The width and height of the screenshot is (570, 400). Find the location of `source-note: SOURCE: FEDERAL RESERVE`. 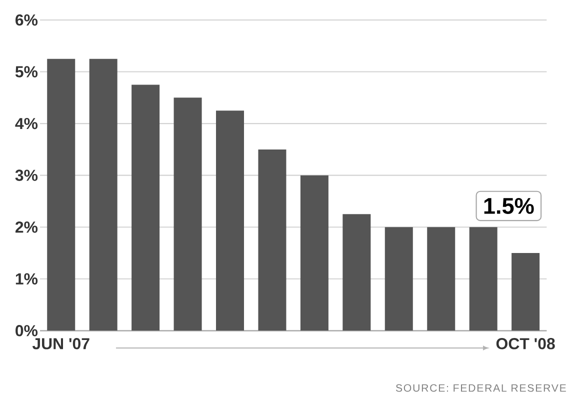

source-note: SOURCE: FEDERAL RESERVE is located at coordinates (481, 388).